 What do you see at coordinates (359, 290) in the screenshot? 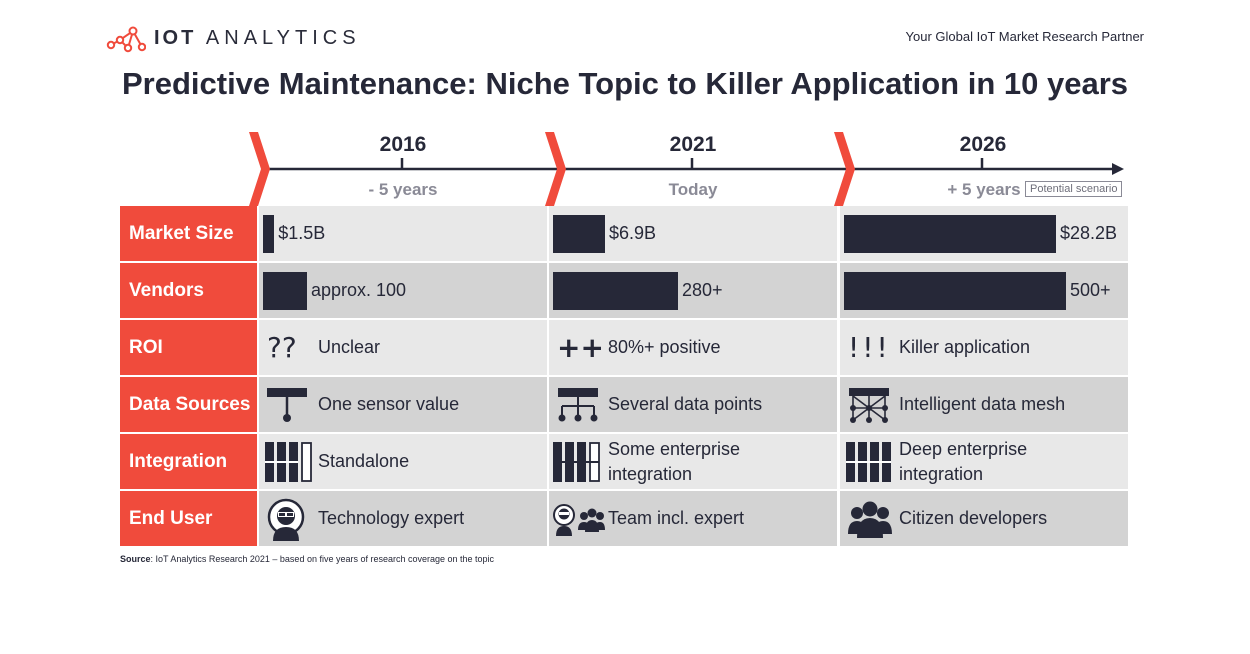
I see `vendors-2016-text: approx. 100` at bounding box center [359, 290].